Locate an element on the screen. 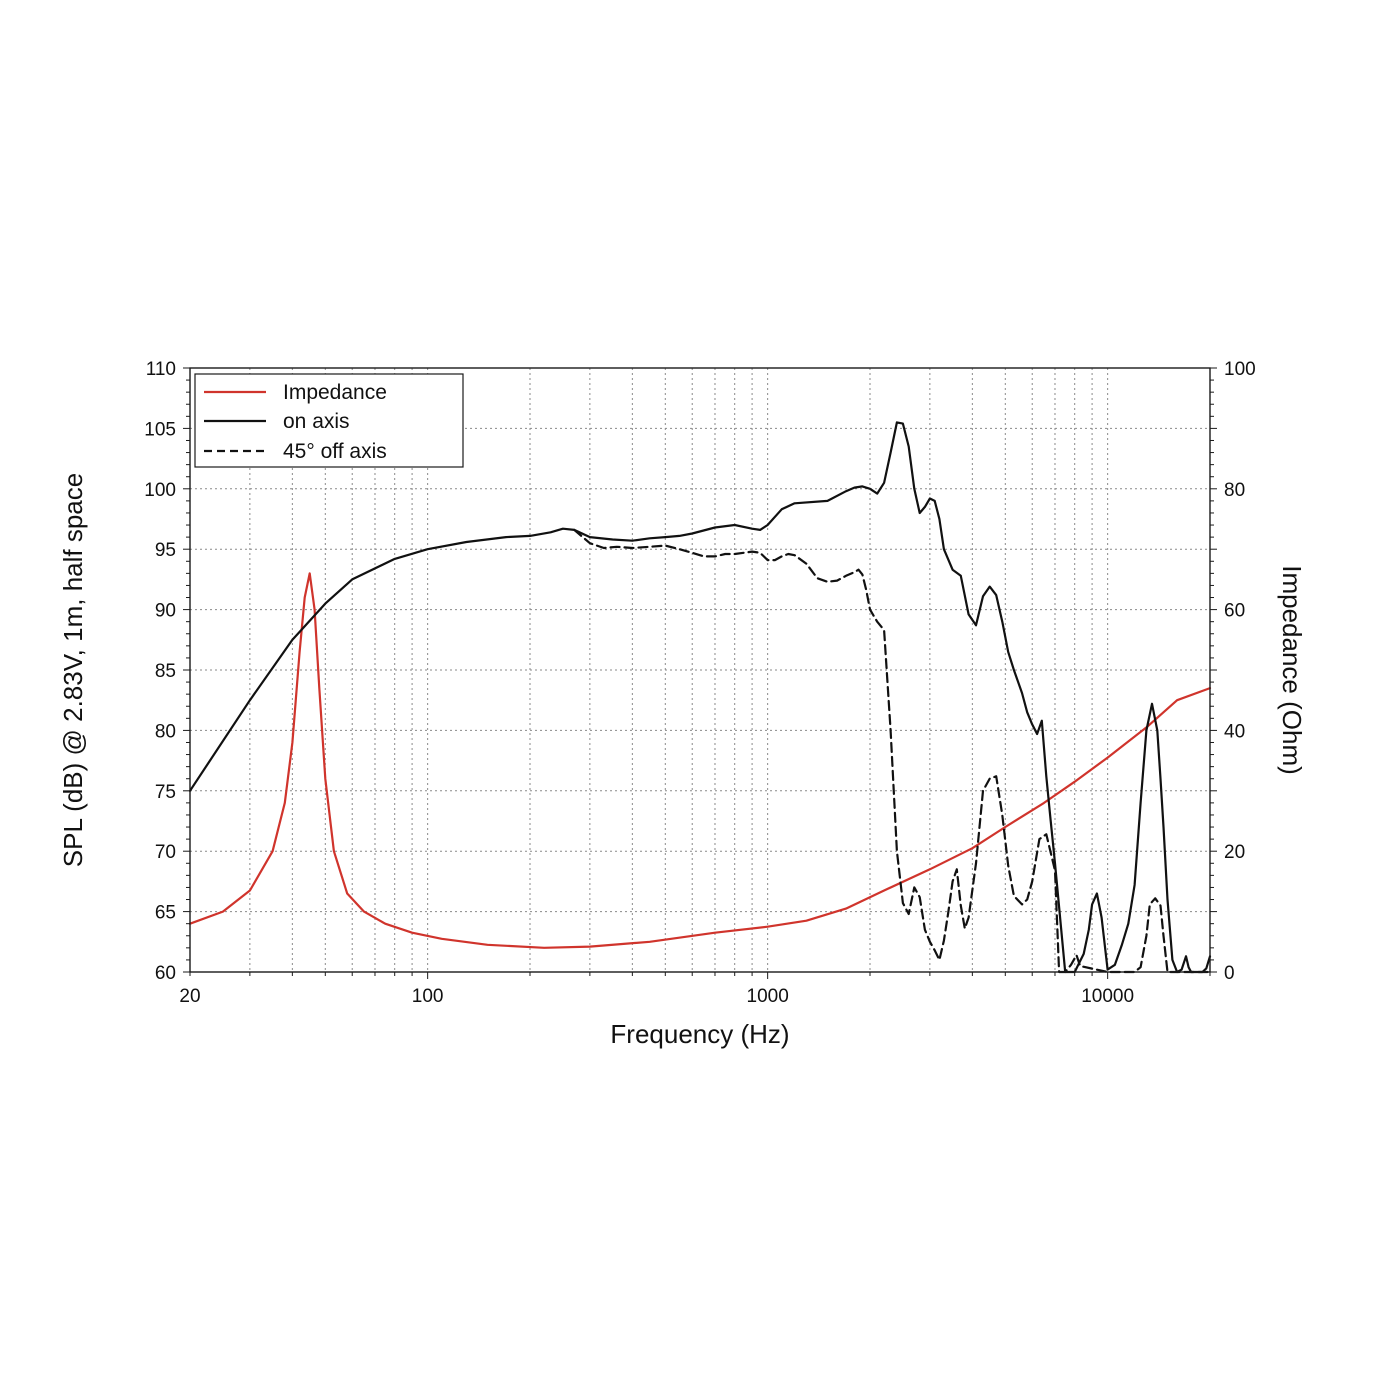 The height and width of the screenshot is (1400, 1400). y-left-tick-label: 90 is located at coordinates (165, 611).